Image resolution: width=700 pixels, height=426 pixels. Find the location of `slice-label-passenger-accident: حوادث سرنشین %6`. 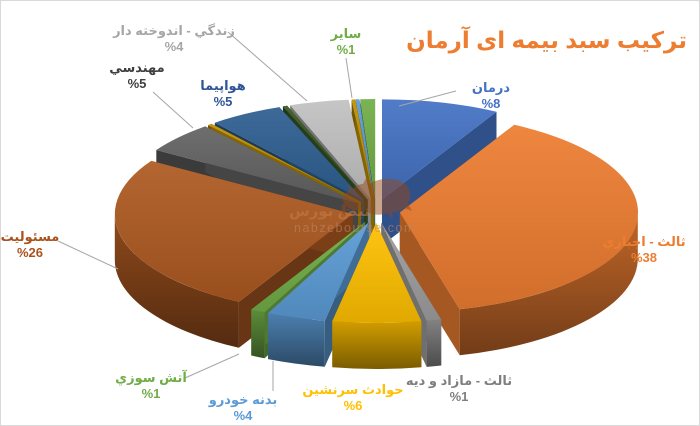

slice-label-passenger-accident: حوادث سرنشین %6 is located at coordinates (352, 398).